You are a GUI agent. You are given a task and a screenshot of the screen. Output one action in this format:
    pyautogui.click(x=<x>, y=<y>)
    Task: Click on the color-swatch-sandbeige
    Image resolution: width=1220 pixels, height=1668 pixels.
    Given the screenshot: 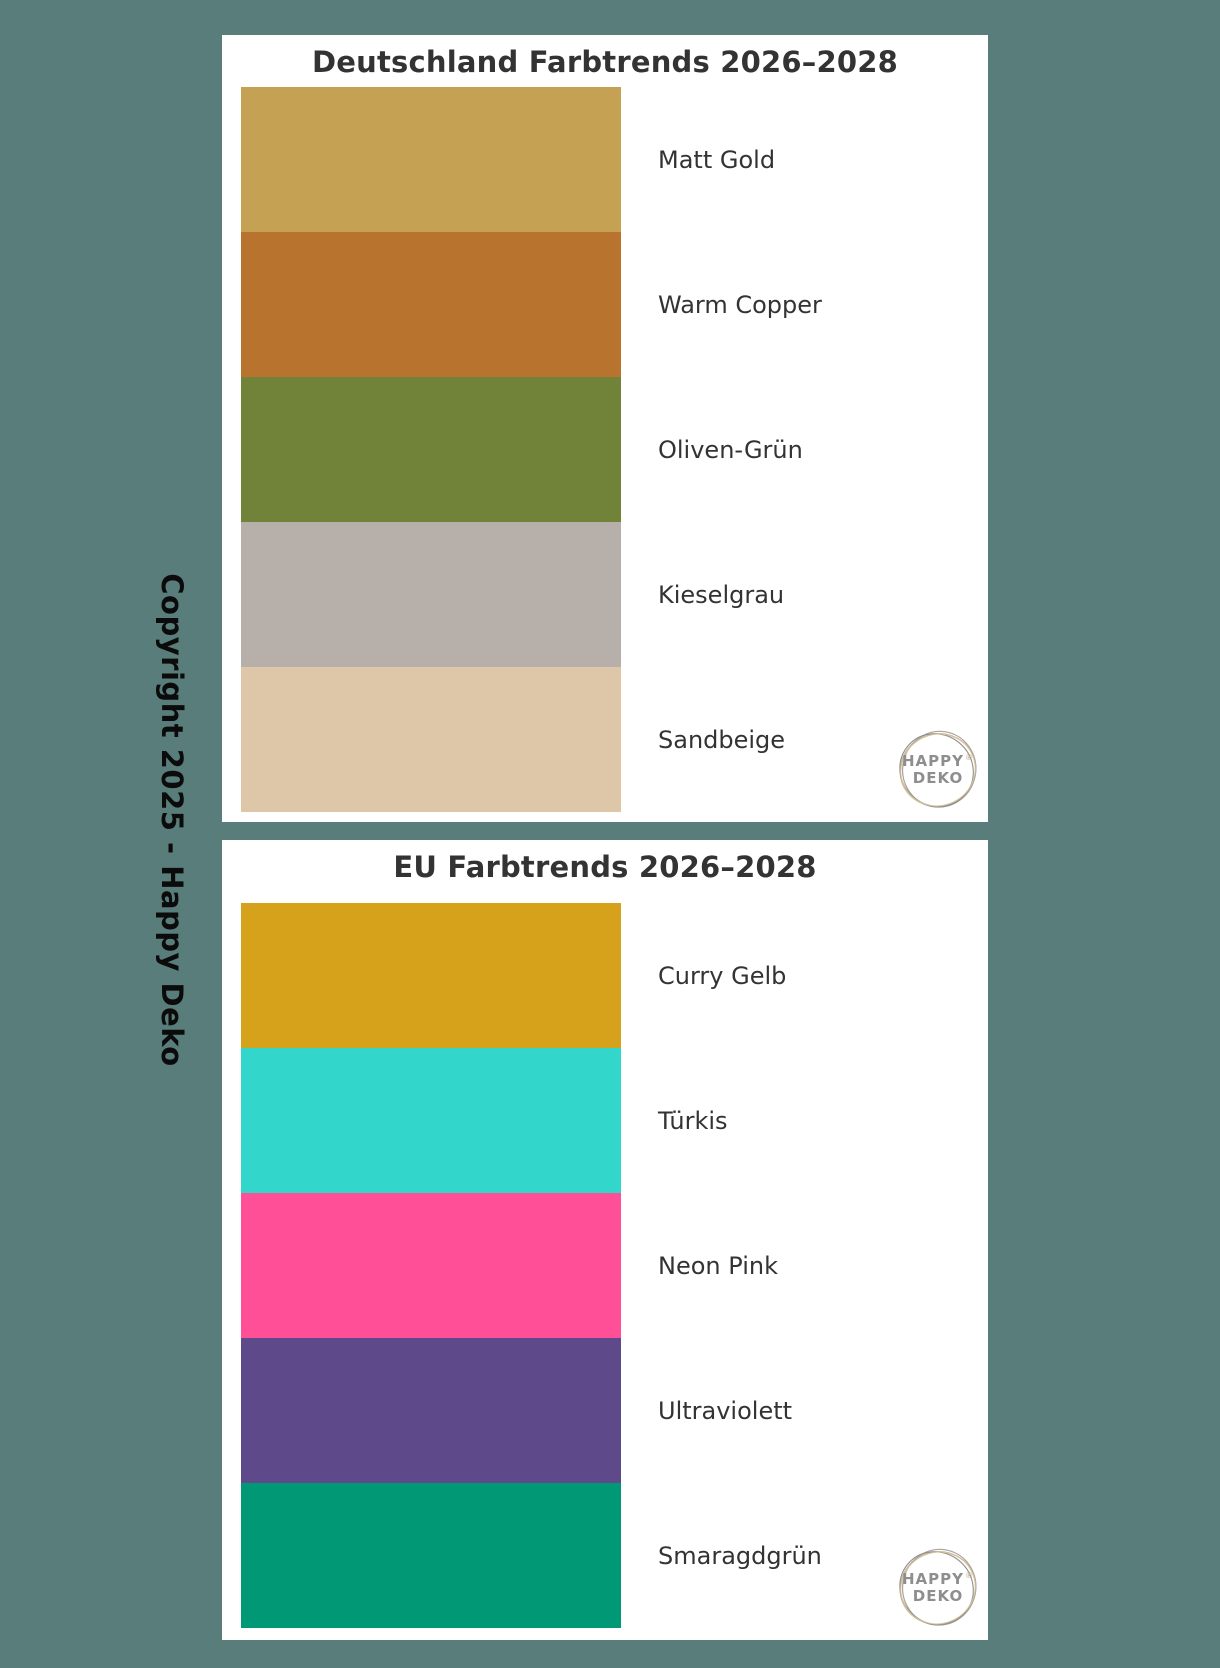 What is the action you would take?
    pyautogui.click(x=431, y=739)
    